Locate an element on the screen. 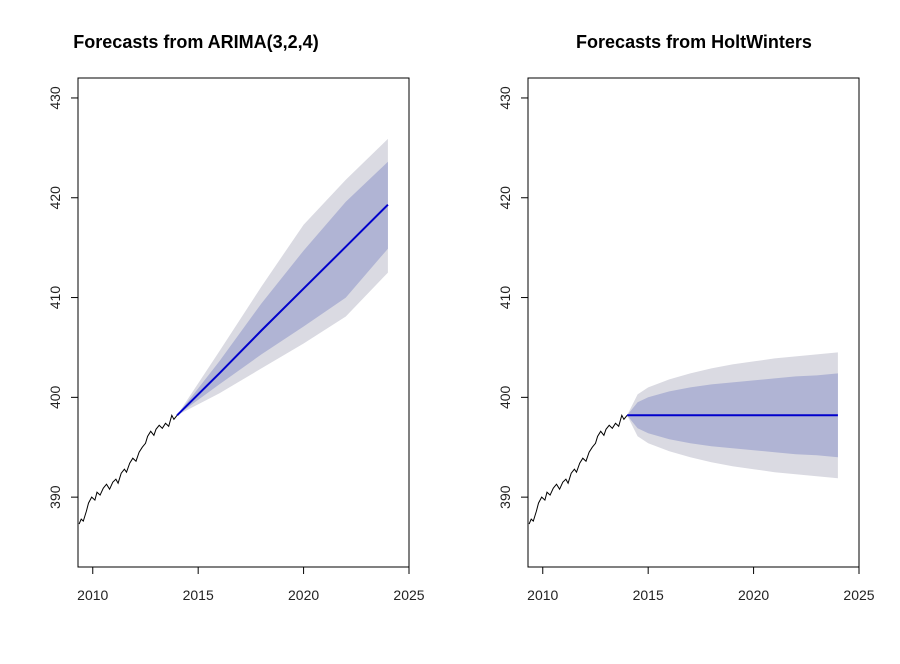  forecast-mean-line is located at coordinates (282, 310).